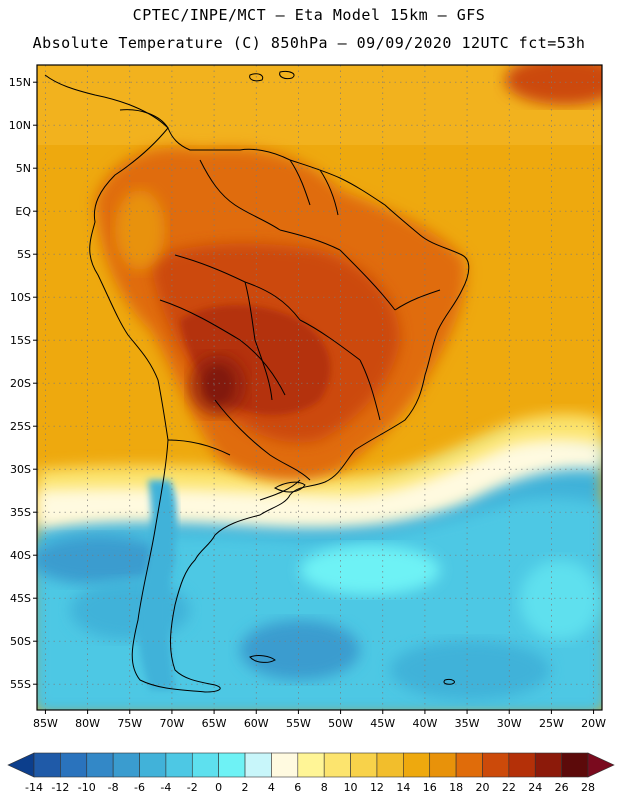 This screenshot has height=800, width=618. What do you see at coordinates (87, 723) in the screenshot?
I see `lon-tick-label: 80W` at bounding box center [87, 723].